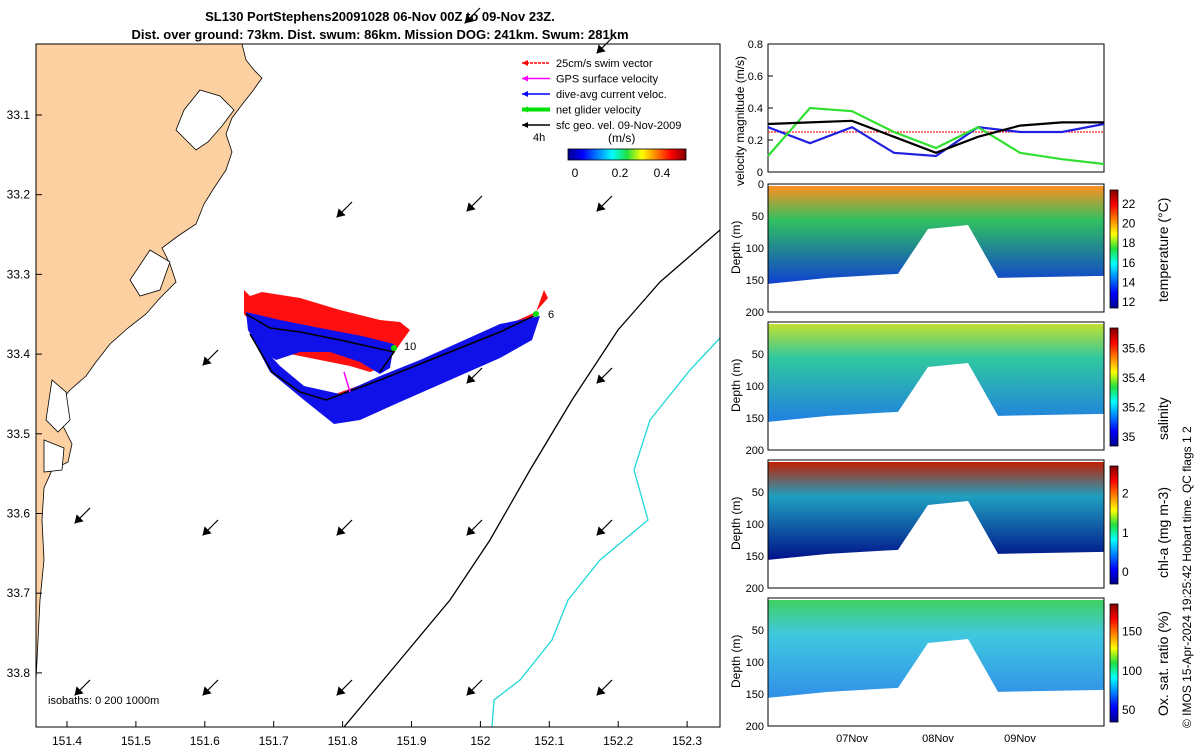 This screenshot has width=1200, height=750. What do you see at coordinates (205, 741) in the screenshot?
I see `lon-tick-label: 151.6` at bounding box center [205, 741].